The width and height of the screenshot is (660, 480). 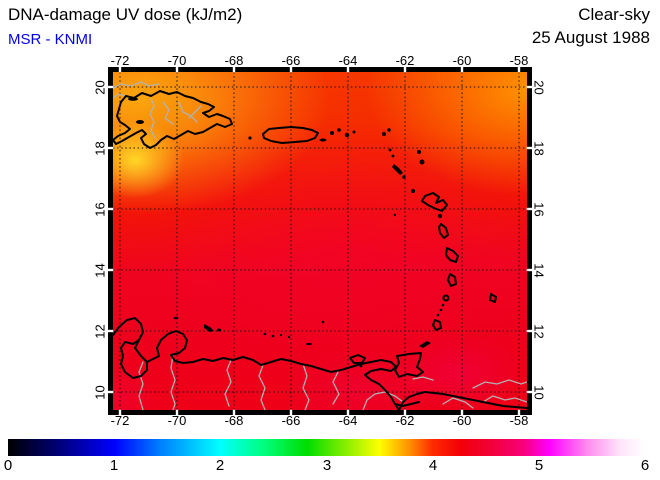 I want to click on lon-tick-label-bottom: -70, so click(x=177, y=420).